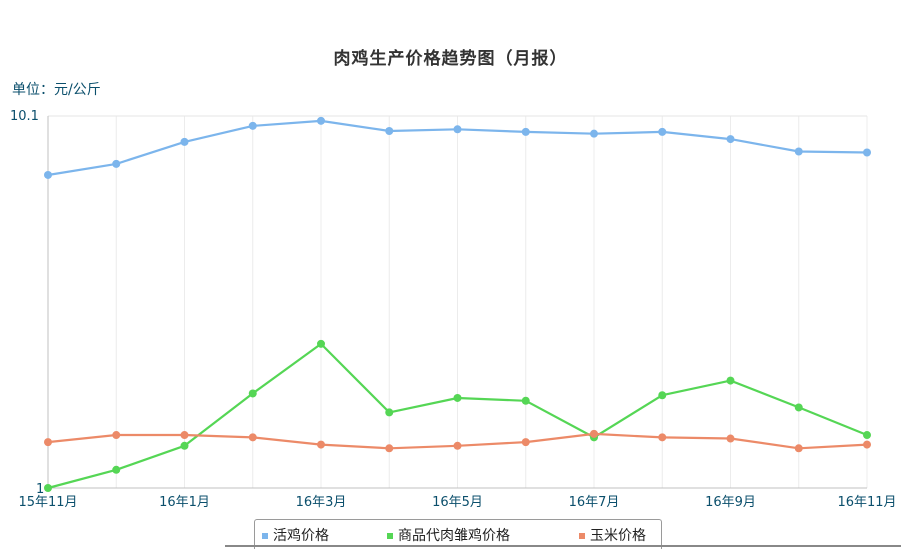 Image resolution: width=901 pixels, height=549 pixels. What do you see at coordinates (56, 90) in the screenshot?
I see `unit-label: 单位：元/公斤` at bounding box center [56, 90].